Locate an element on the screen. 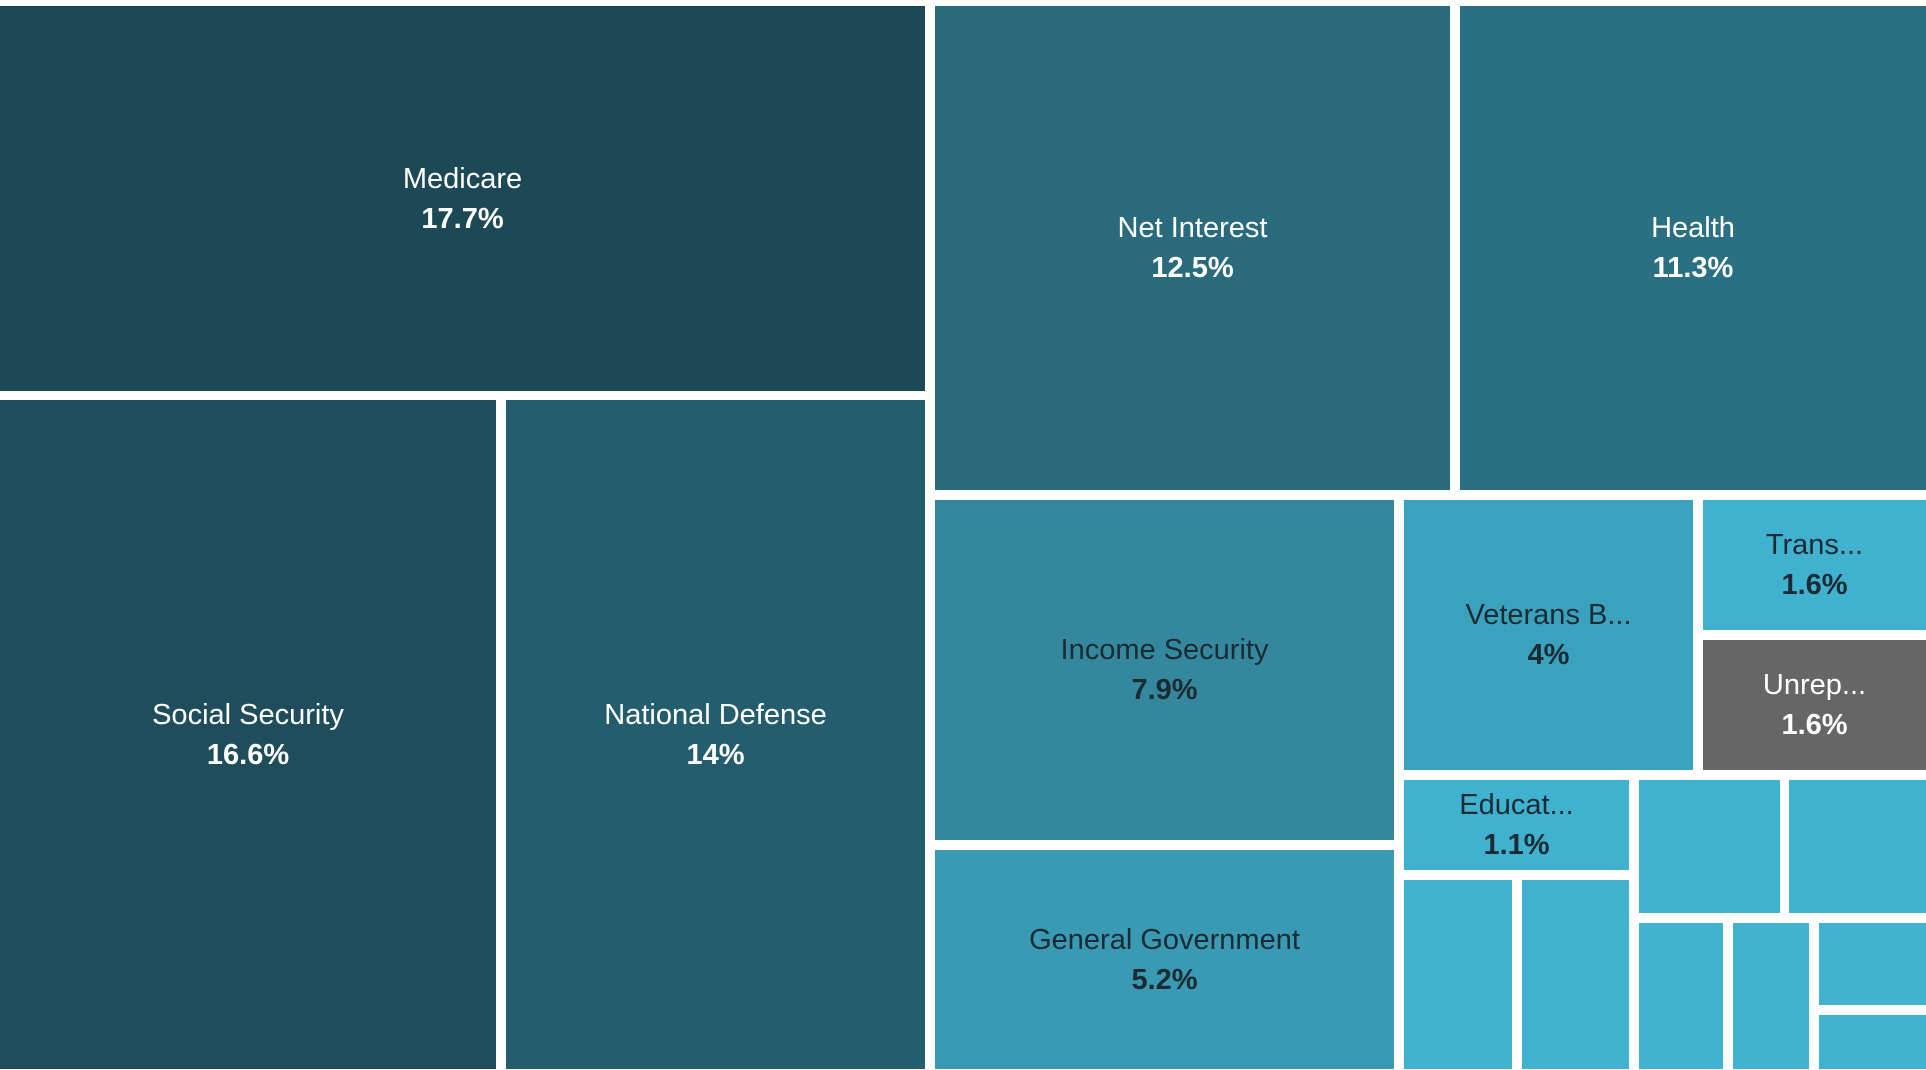 The width and height of the screenshot is (1926, 1070). tile-value-label: 7.9% is located at coordinates (1164, 690).